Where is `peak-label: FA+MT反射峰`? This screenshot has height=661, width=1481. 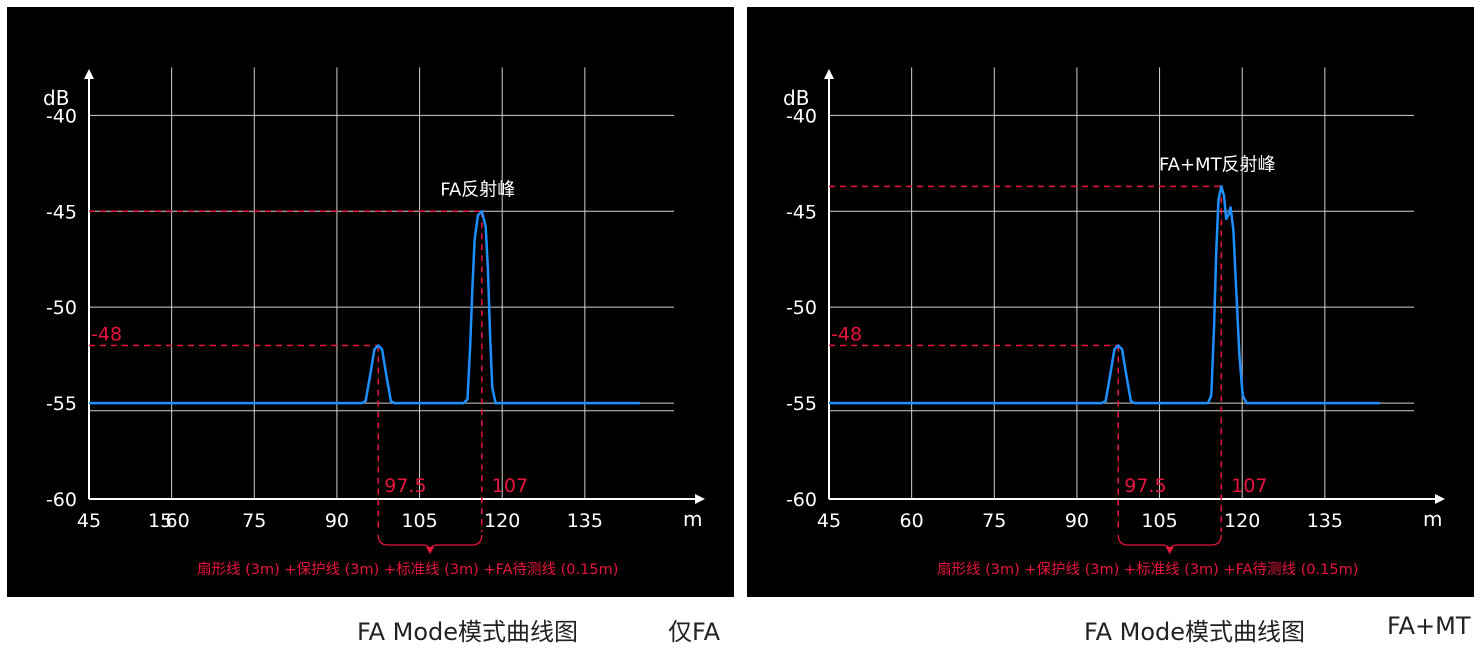 peak-label: FA+MT反射峰 is located at coordinates (1217, 164).